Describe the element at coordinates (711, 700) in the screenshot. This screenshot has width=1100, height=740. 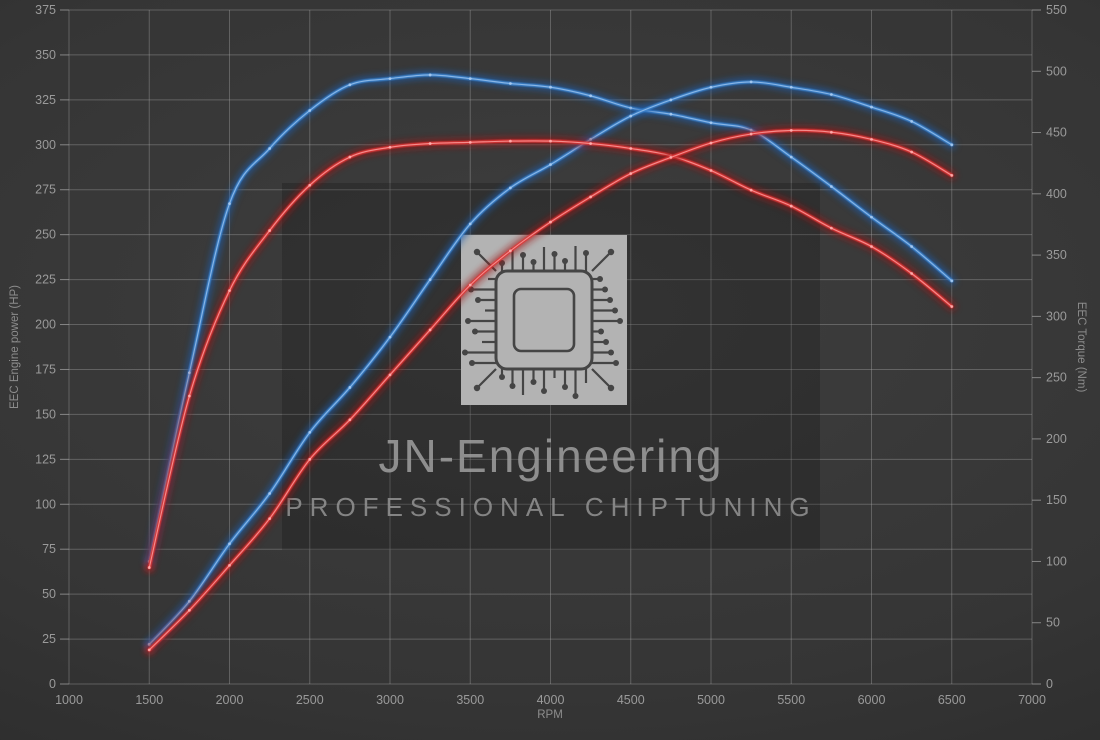
I see `x-tick-label: 5000` at that location.